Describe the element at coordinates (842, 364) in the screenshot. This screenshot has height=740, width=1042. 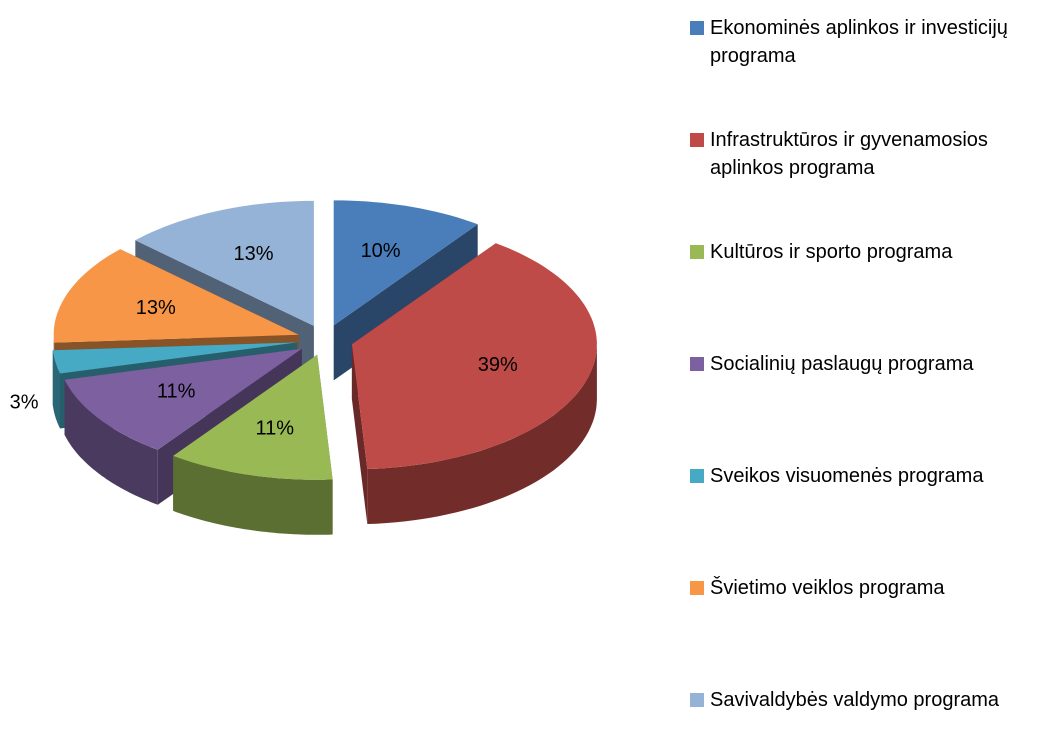
I see `legend-label: Socialinių paslaugų programa` at that location.